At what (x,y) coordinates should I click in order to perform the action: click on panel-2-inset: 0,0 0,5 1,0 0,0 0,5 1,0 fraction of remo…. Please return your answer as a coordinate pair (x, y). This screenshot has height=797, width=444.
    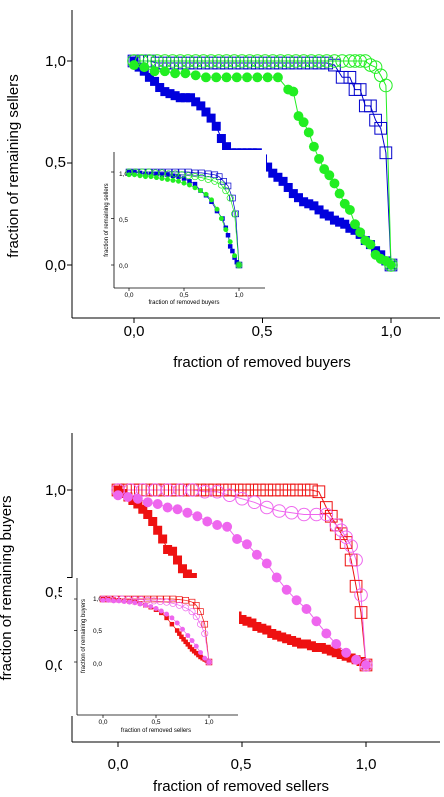
    Looking at the image, I should click on (150, 656).